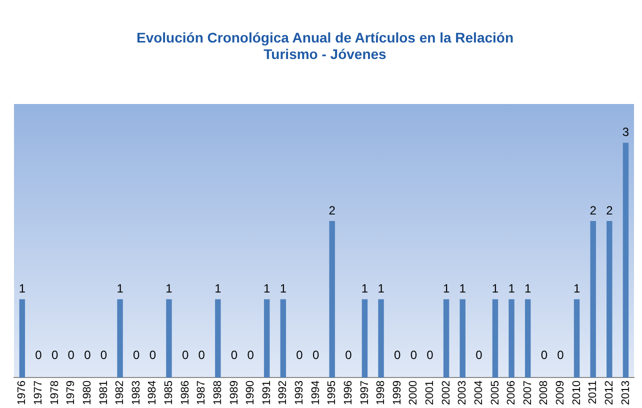 This screenshot has height=408, width=642. Describe the element at coordinates (626, 132) in the screenshot. I see `data-label: 3` at that location.